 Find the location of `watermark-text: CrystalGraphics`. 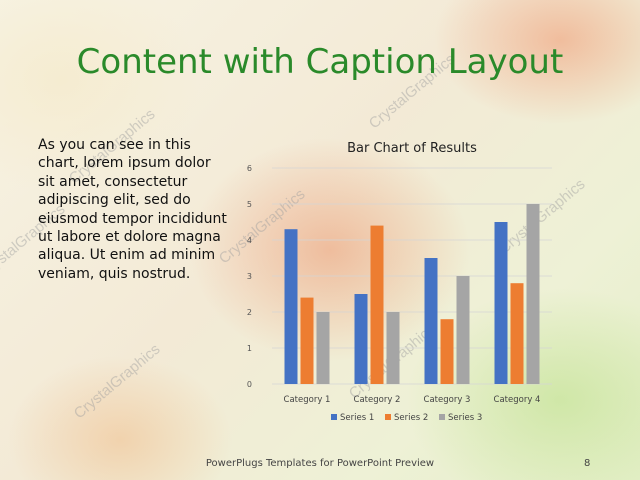

watermark-text: CrystalGraphics is located at coordinates (117, 382).